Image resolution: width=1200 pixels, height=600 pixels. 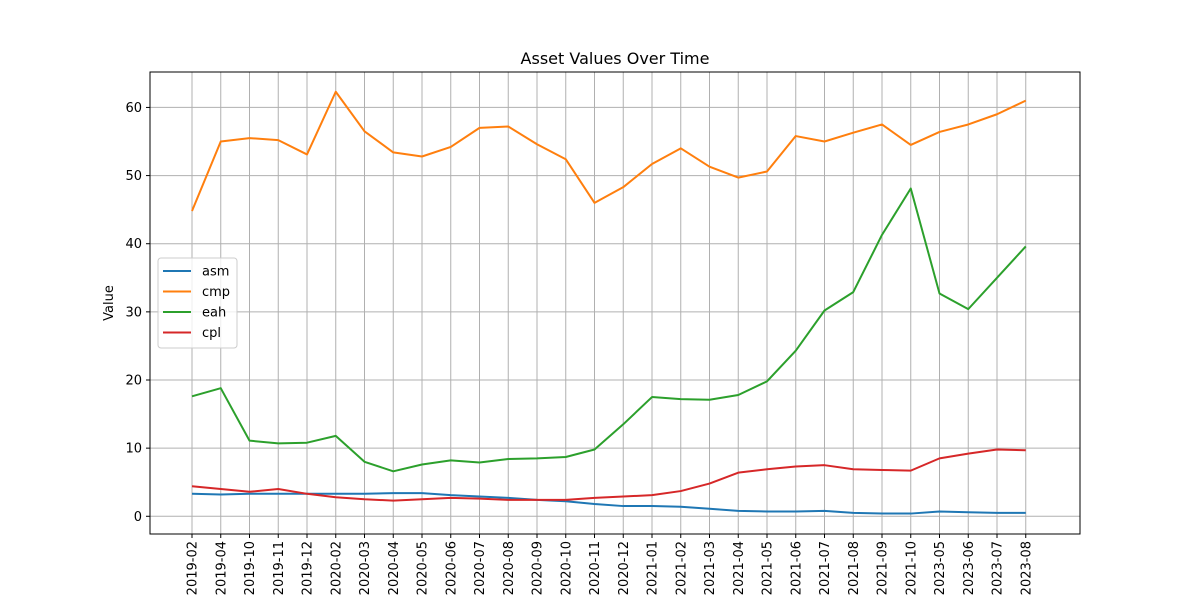 I want to click on x-tick-label: 2020-04, so click(x=394, y=568).